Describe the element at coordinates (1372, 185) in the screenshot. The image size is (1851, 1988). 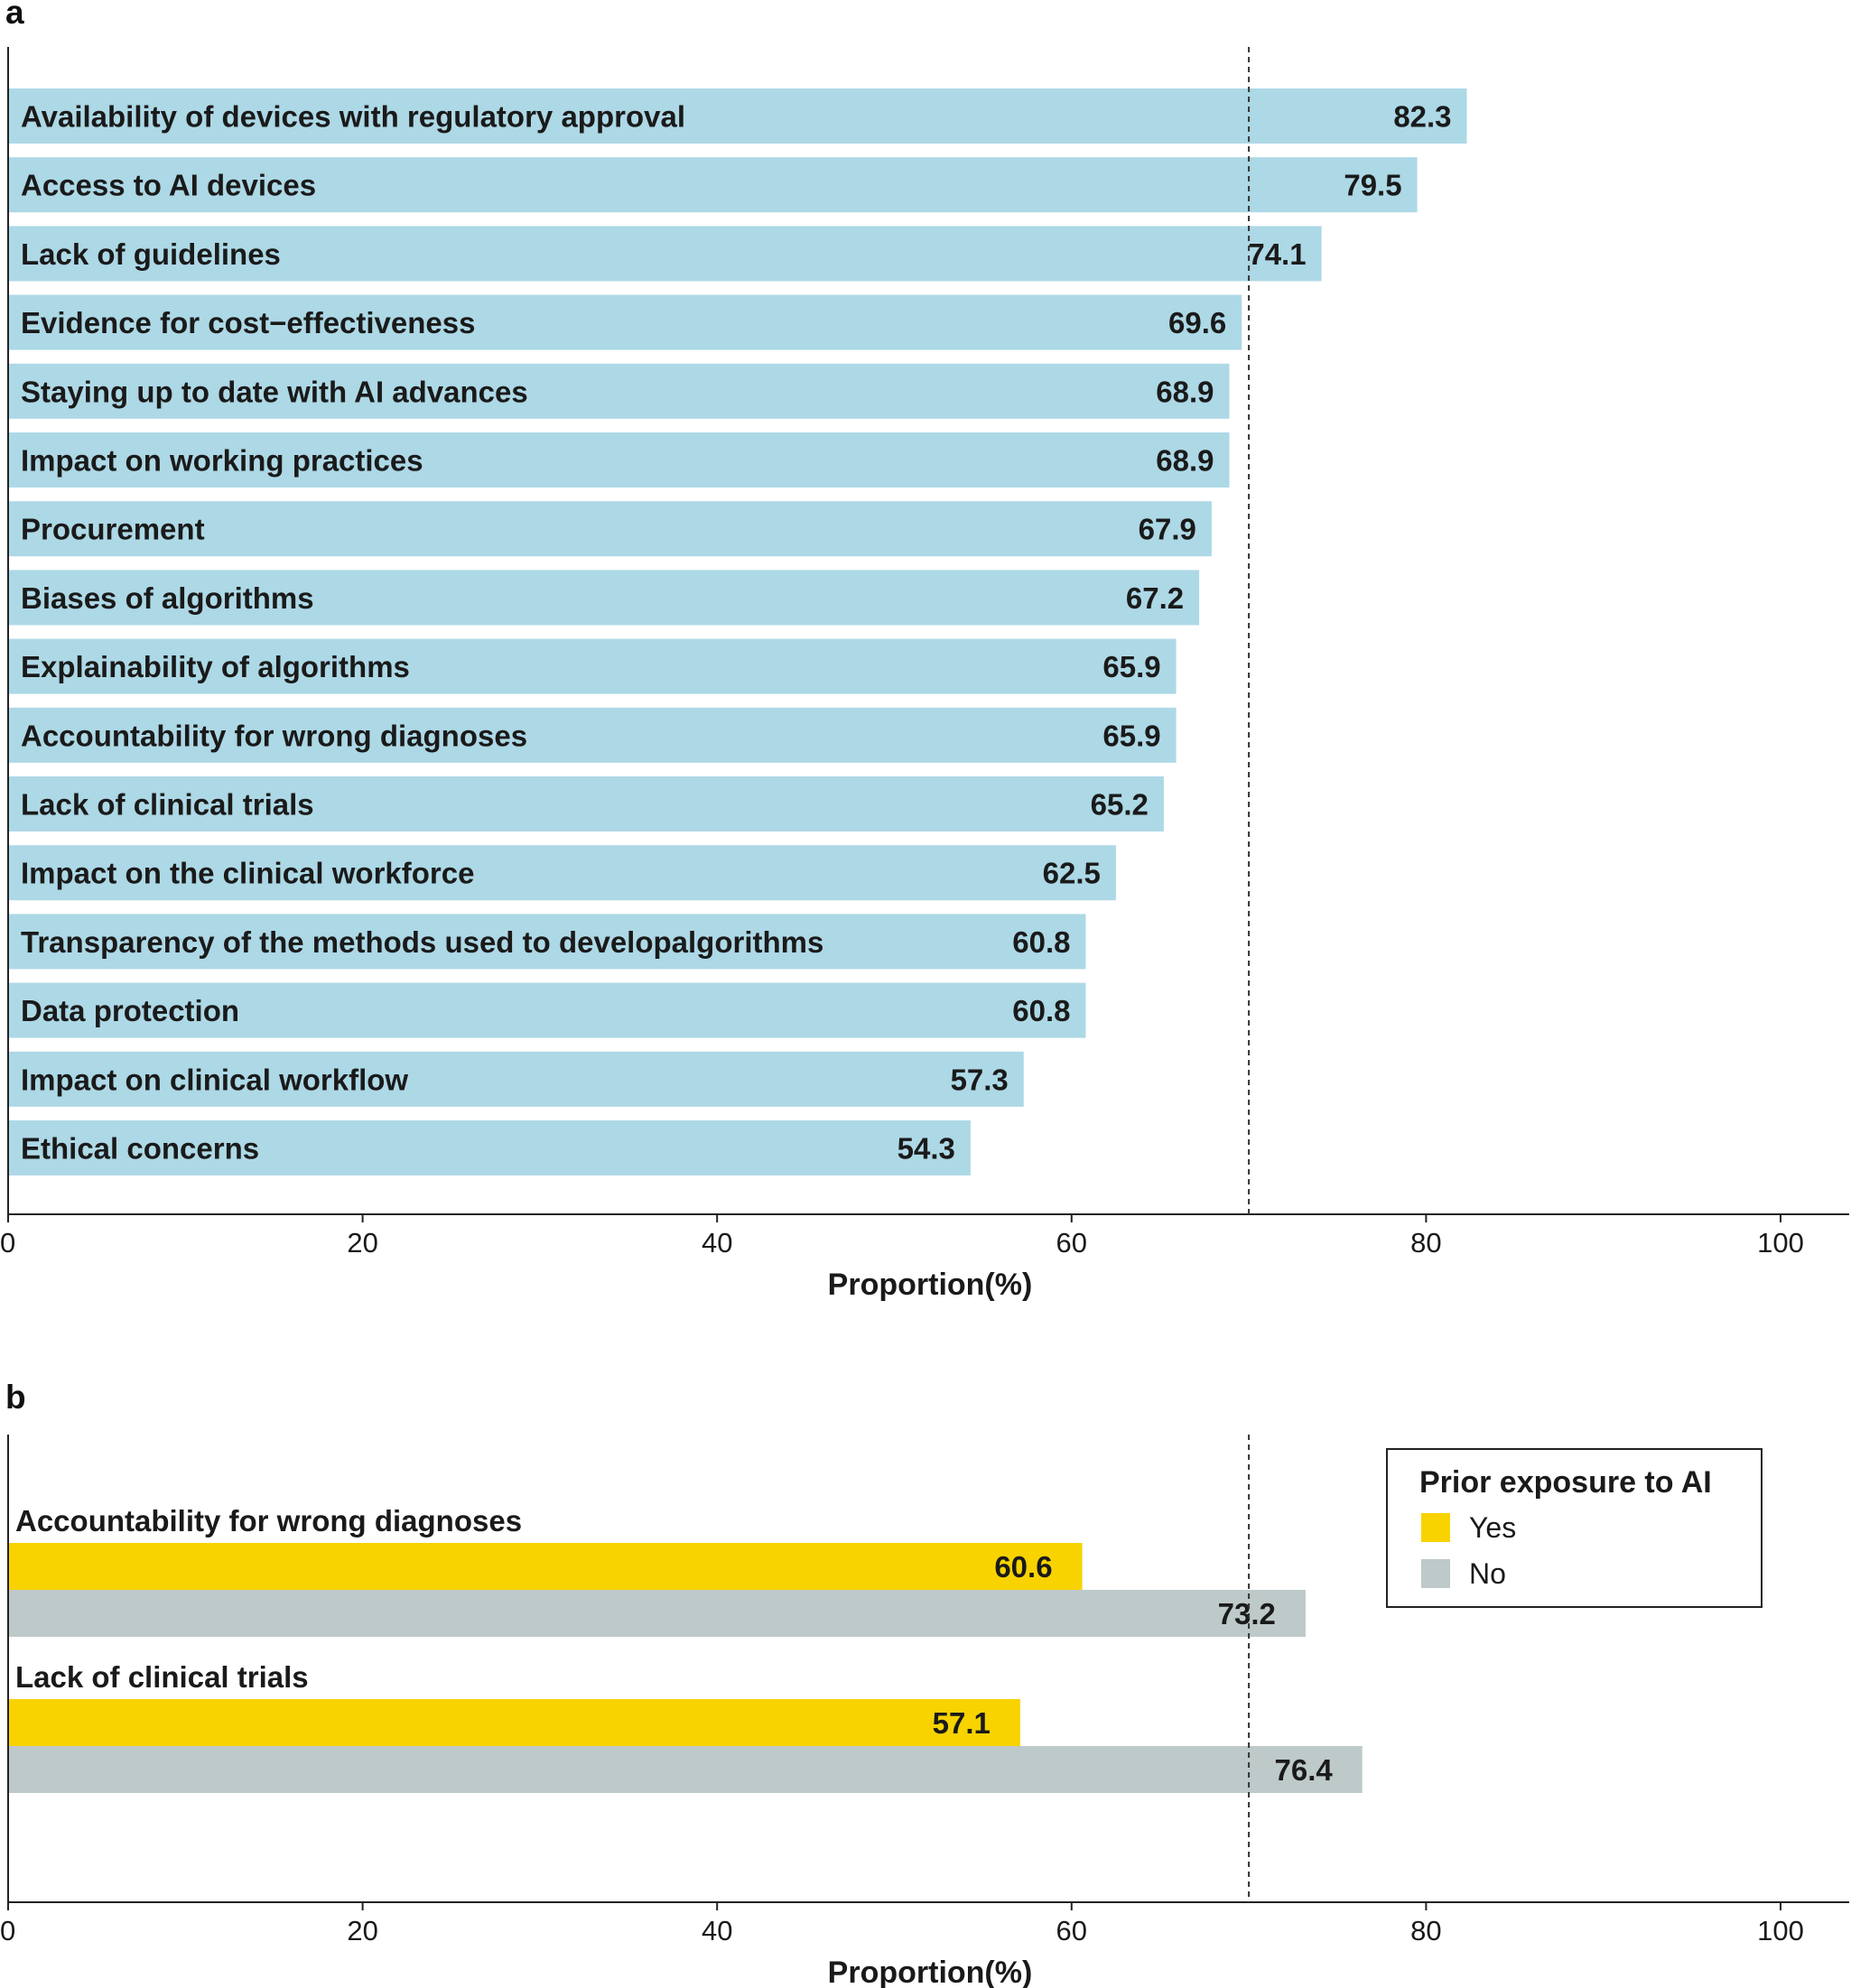
I see `bar-value-label: 79.5` at that location.